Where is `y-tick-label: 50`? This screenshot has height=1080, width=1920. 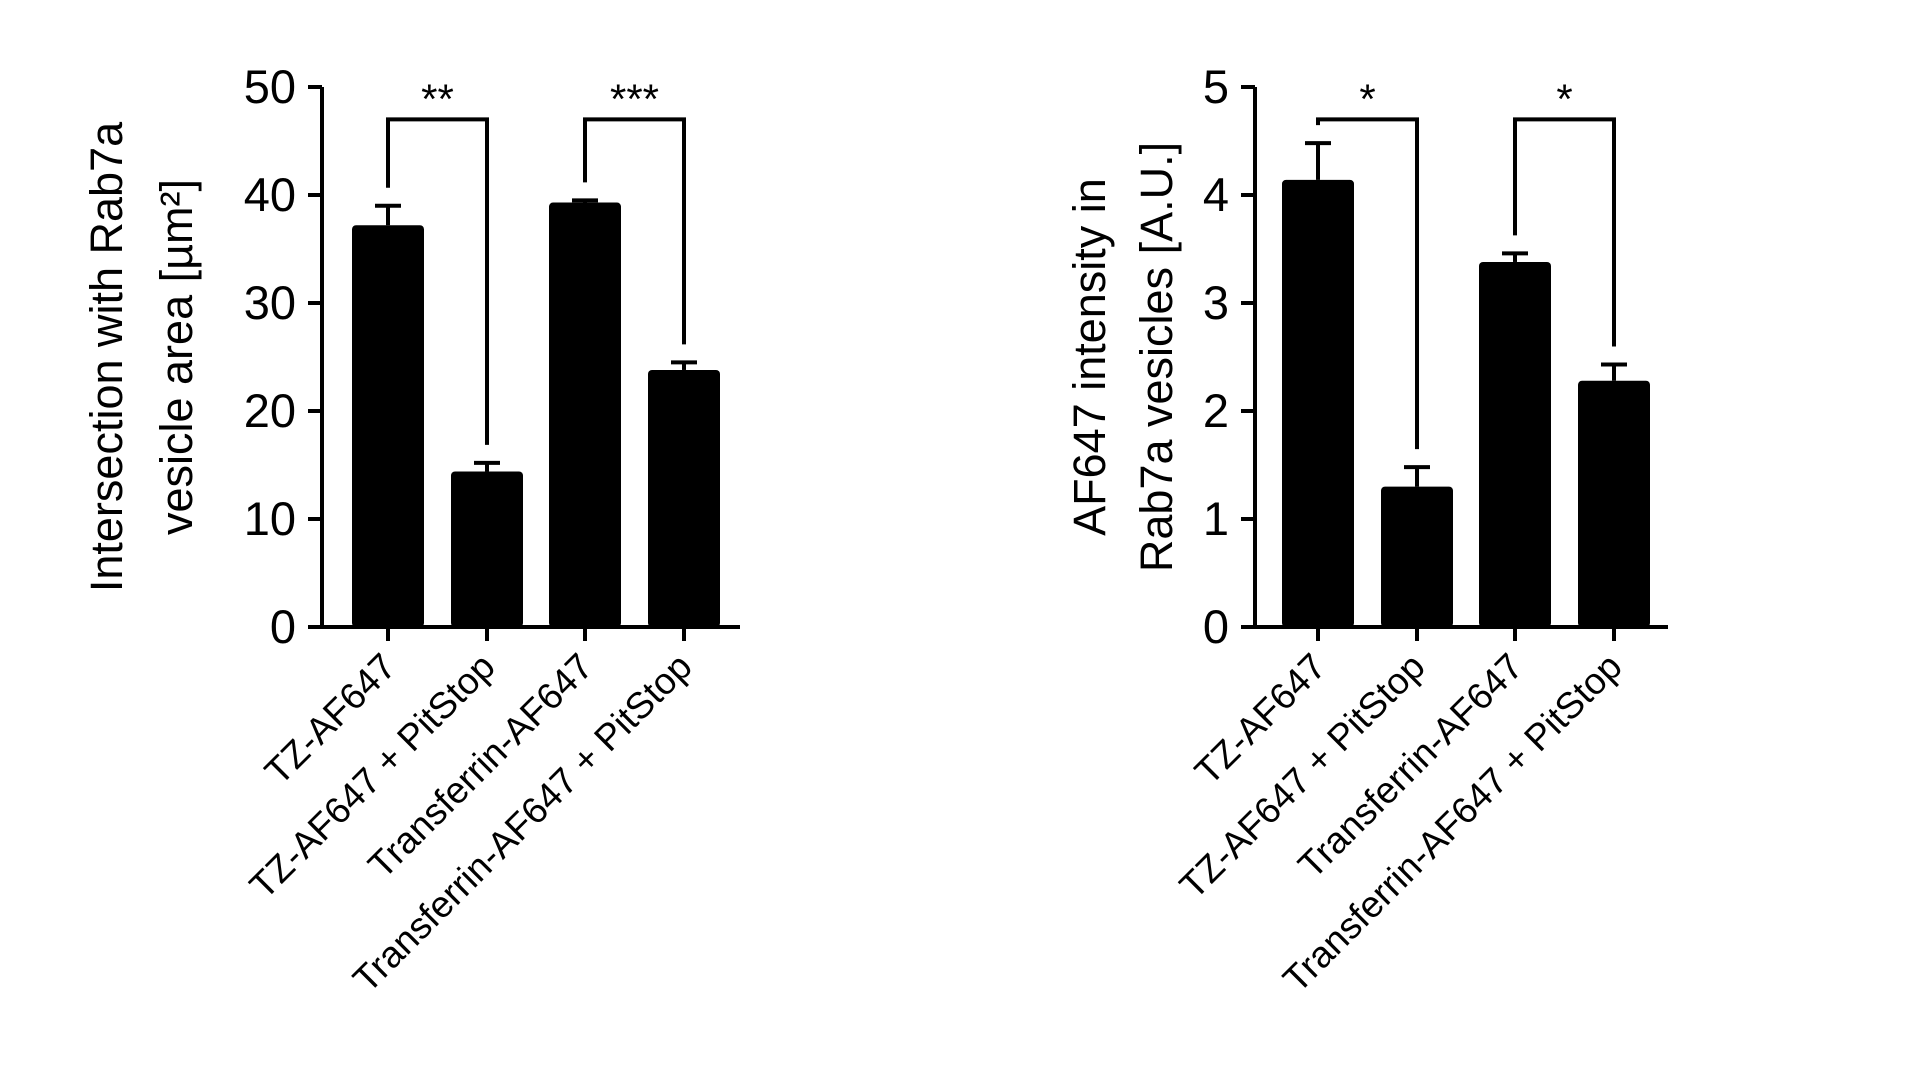 y-tick-label: 50 is located at coordinates (270, 86).